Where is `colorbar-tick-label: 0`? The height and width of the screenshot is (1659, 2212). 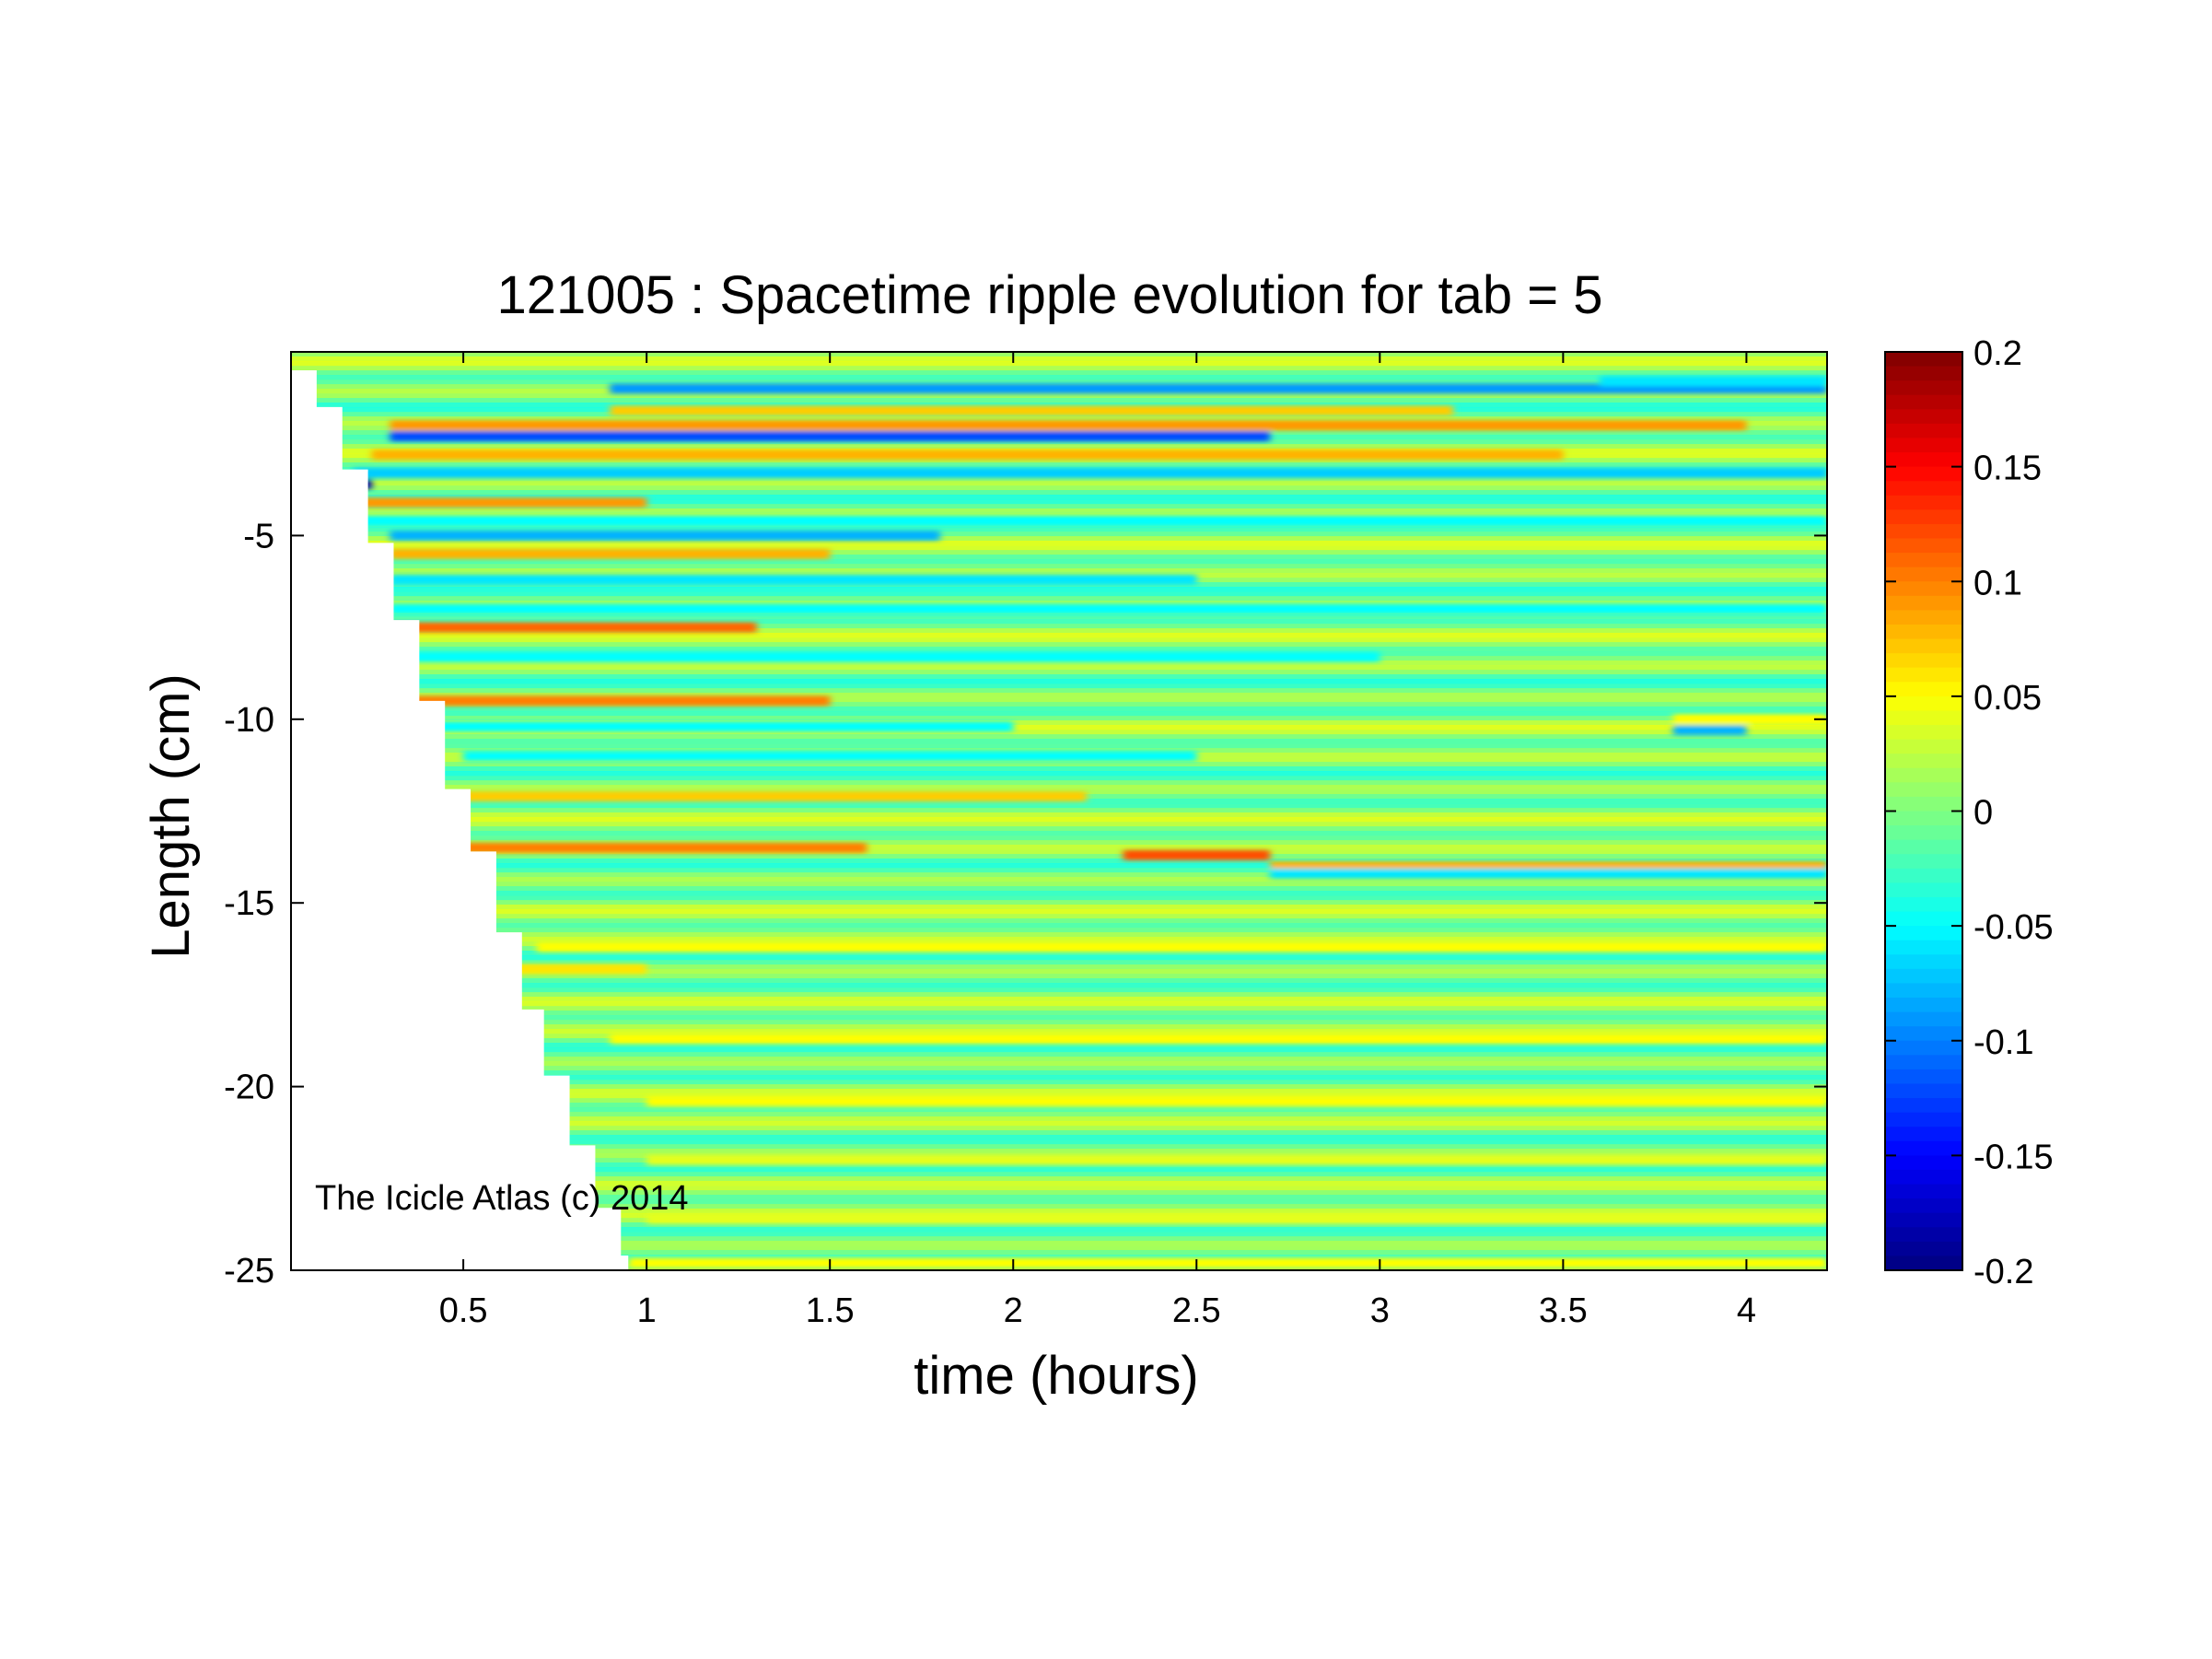
colorbar-tick-label: 0 is located at coordinates (1983, 813).